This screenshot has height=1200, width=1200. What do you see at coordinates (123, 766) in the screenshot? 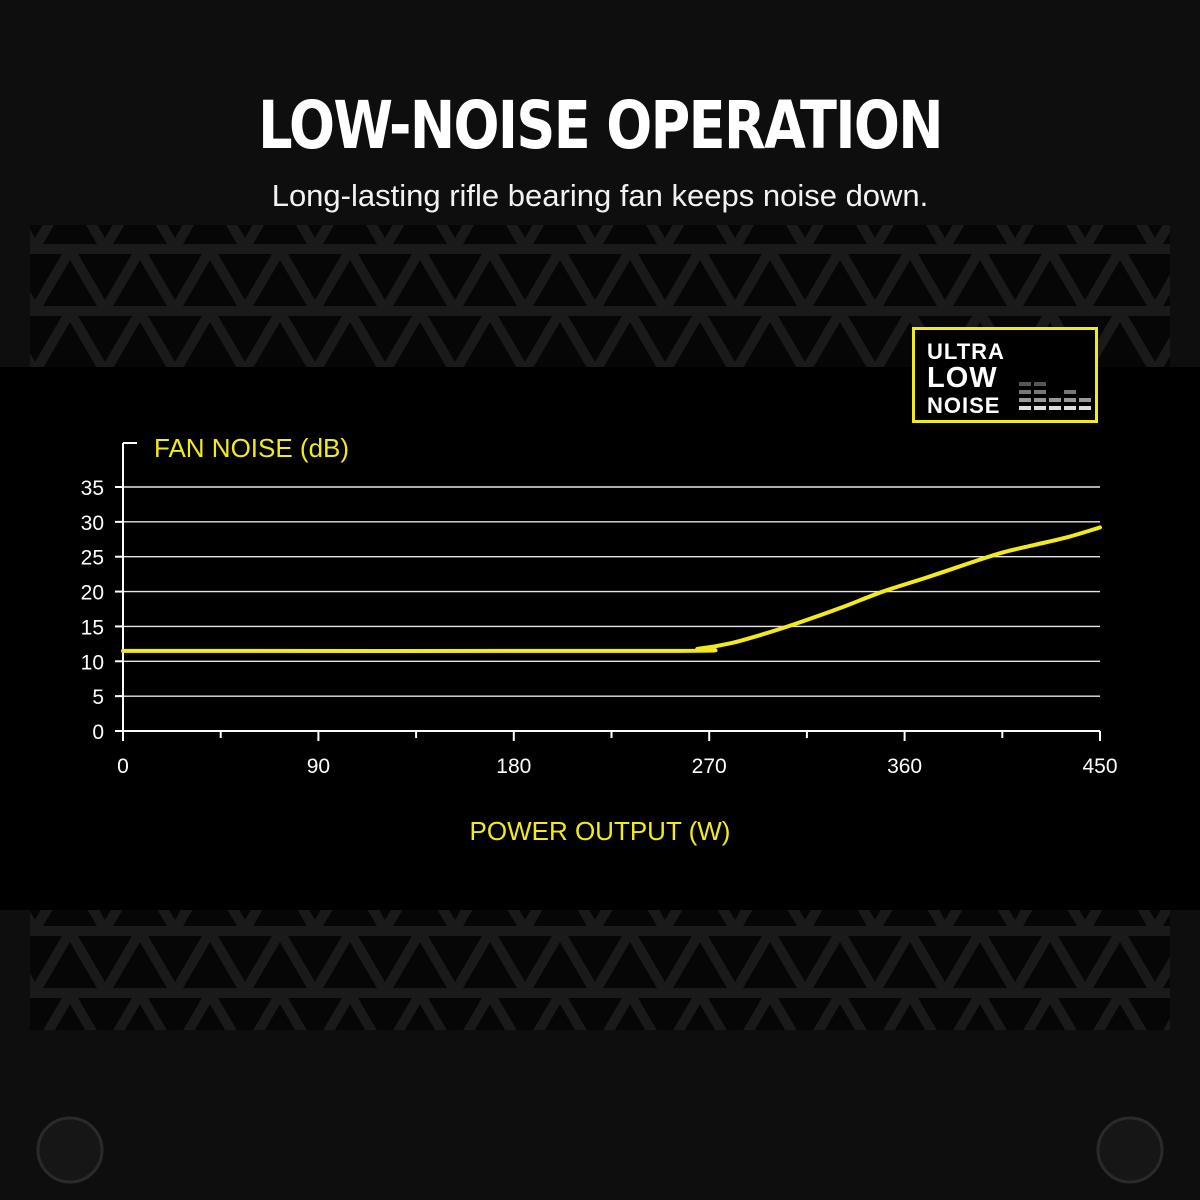
I see `x-tick-label-0: 0` at bounding box center [123, 766].